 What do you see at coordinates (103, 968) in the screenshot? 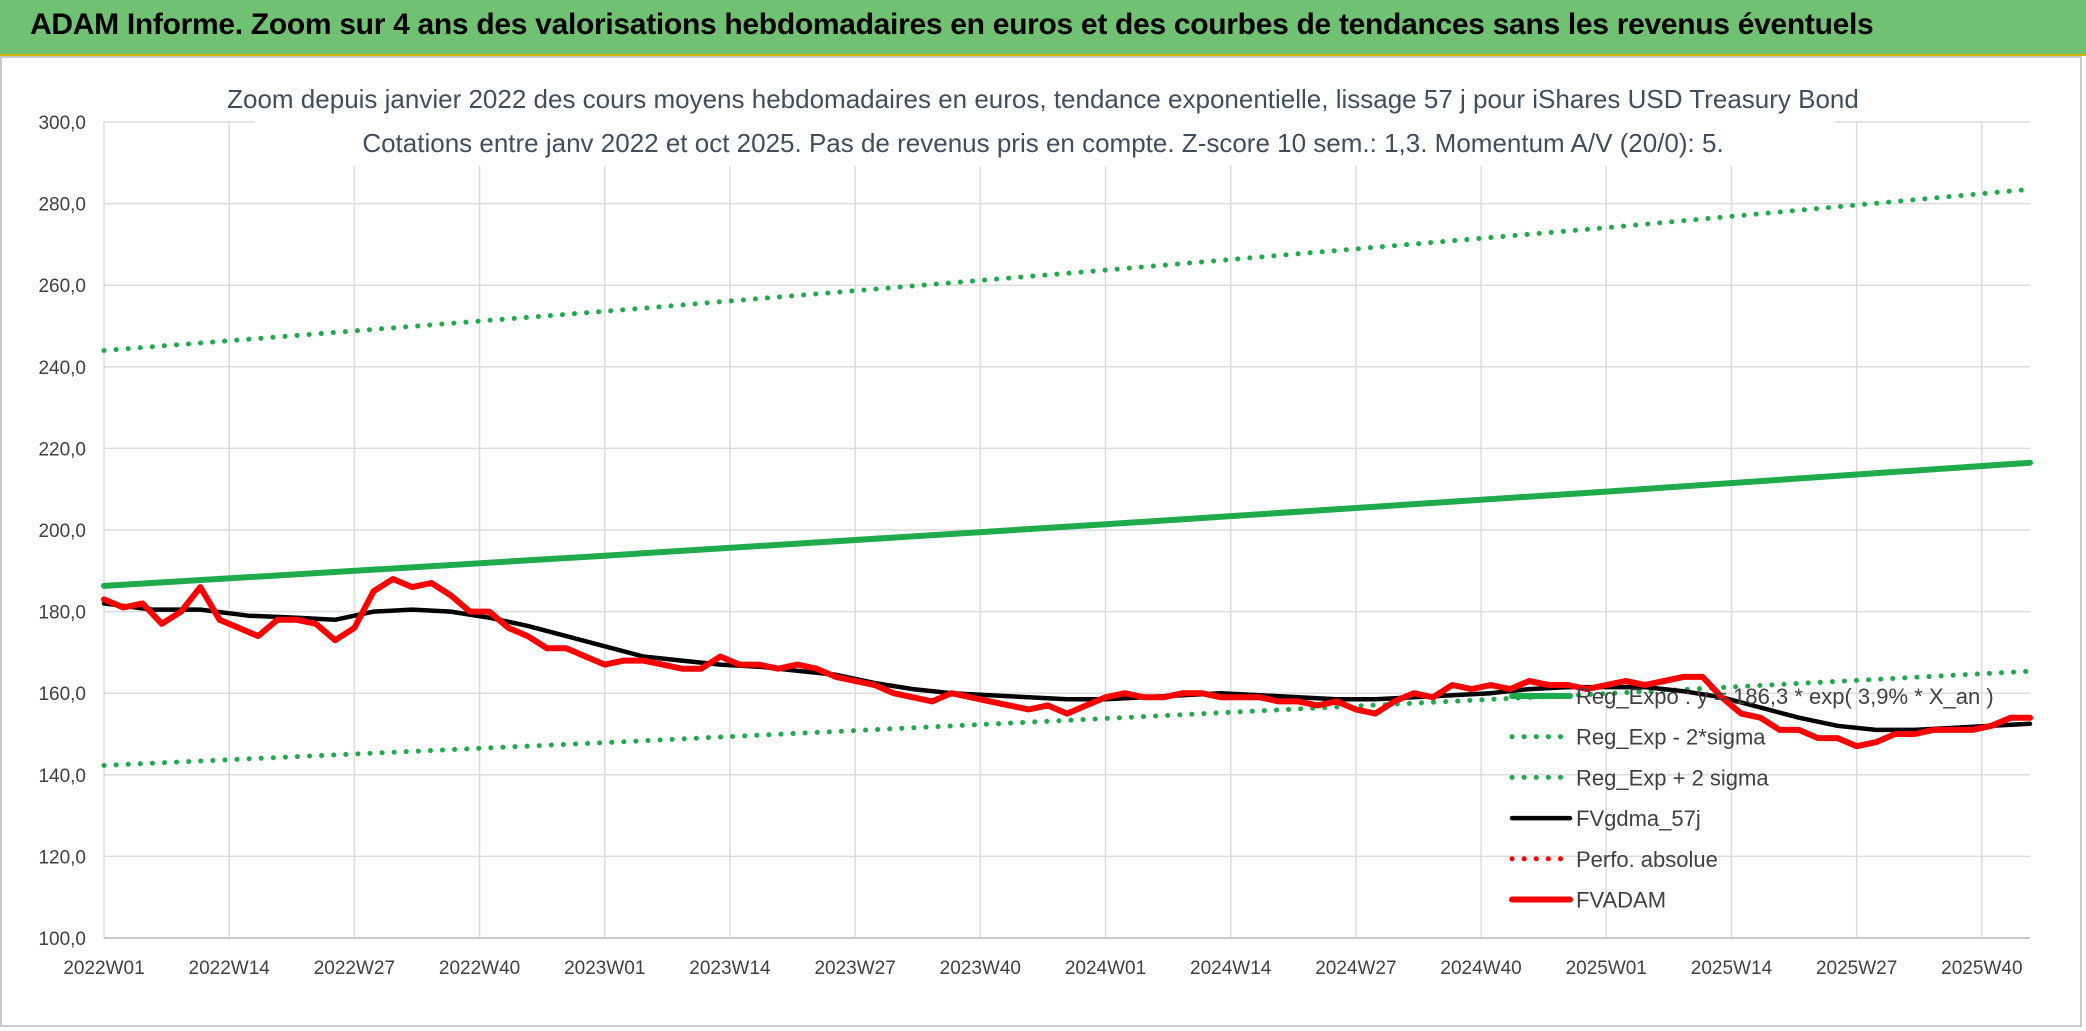
I see `x-tick-label: 2022W01` at bounding box center [103, 968].